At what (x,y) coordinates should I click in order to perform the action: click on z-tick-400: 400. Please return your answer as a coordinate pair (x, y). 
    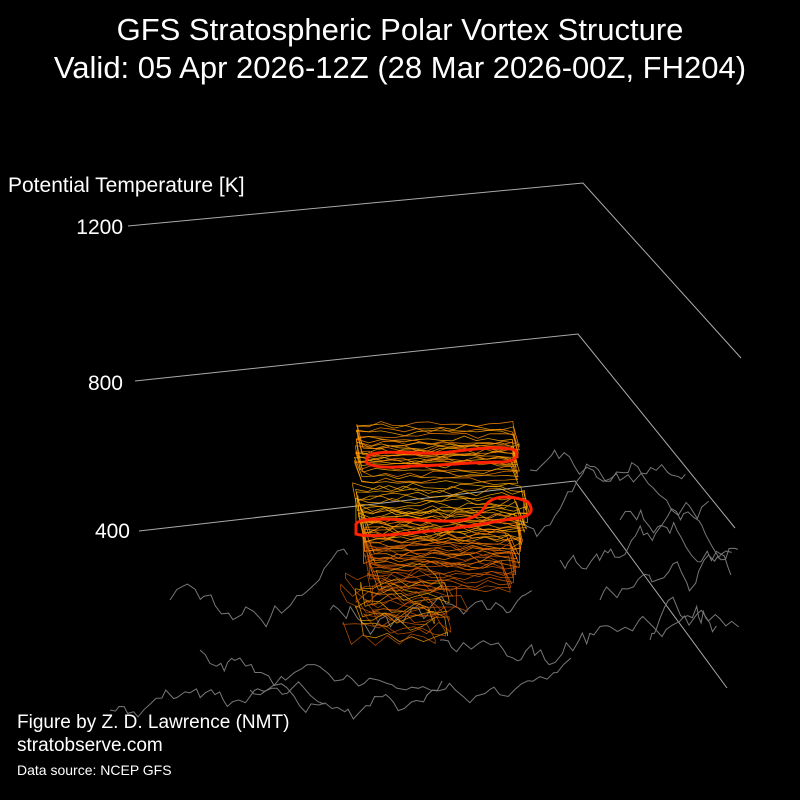
    Looking at the image, I should click on (112, 531).